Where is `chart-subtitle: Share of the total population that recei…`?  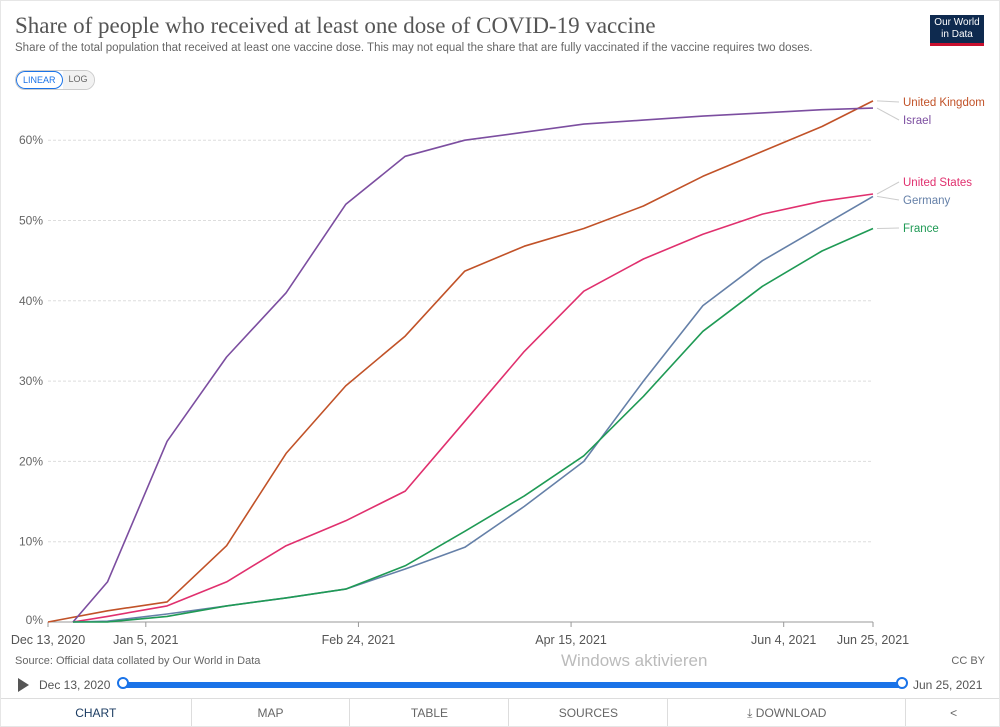 chart-subtitle: Share of the total population that recei… is located at coordinates (414, 48).